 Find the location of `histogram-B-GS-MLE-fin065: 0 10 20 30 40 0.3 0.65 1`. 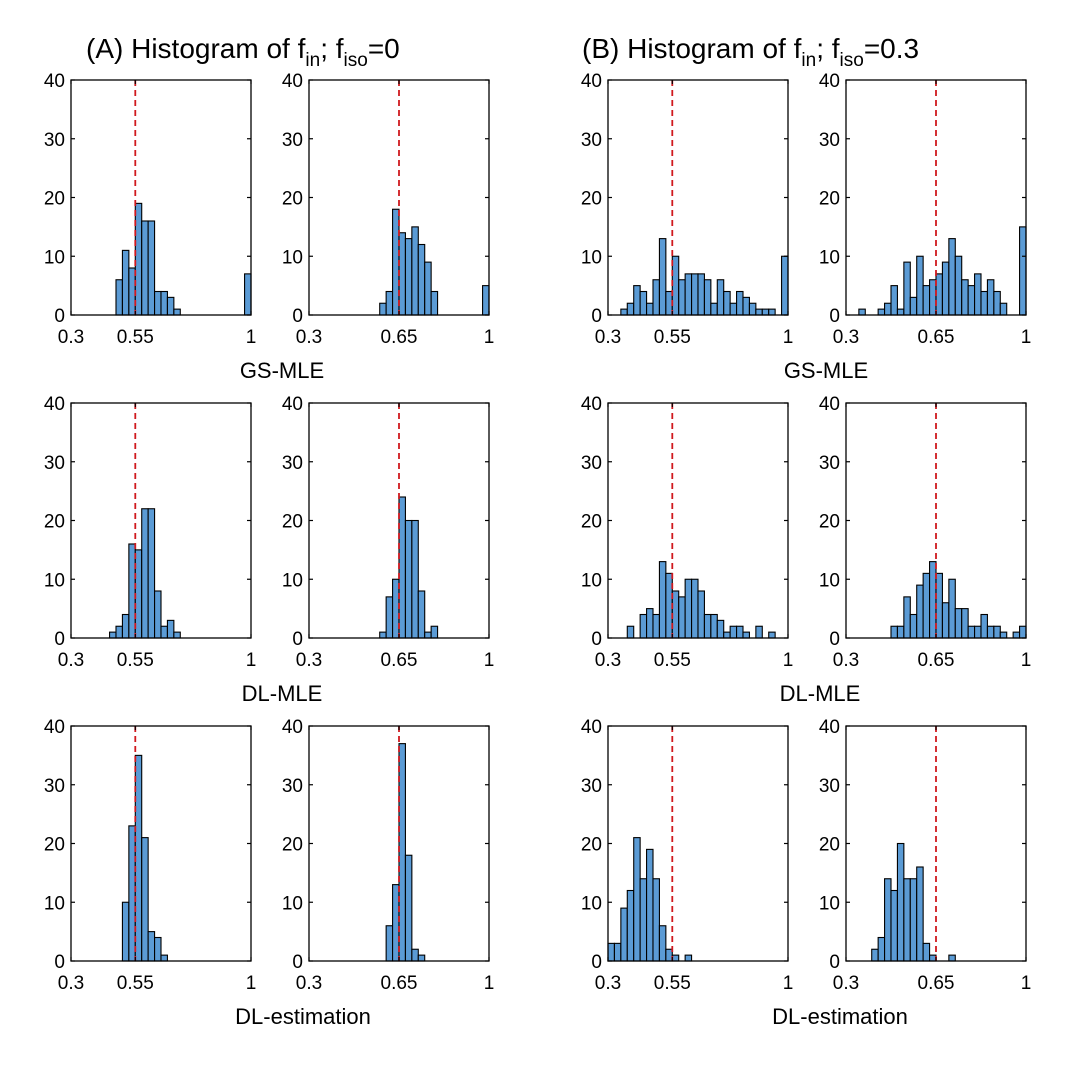

histogram-B-GS-MLE-fin065: 0 10 20 30 40 0.3 0.65 1 is located at coordinates (925, 209).